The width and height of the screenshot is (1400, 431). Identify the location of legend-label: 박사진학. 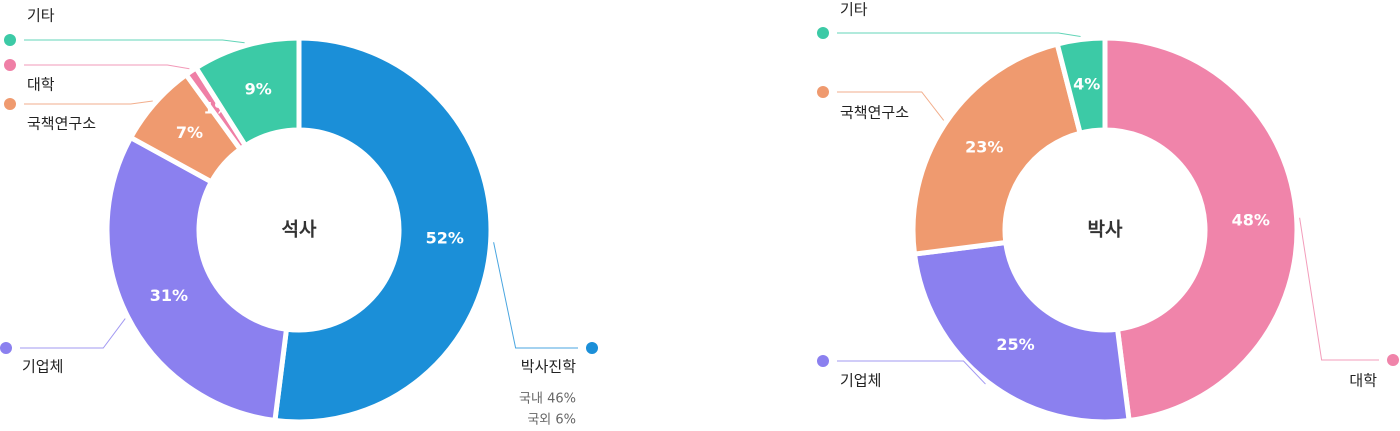
(548, 367).